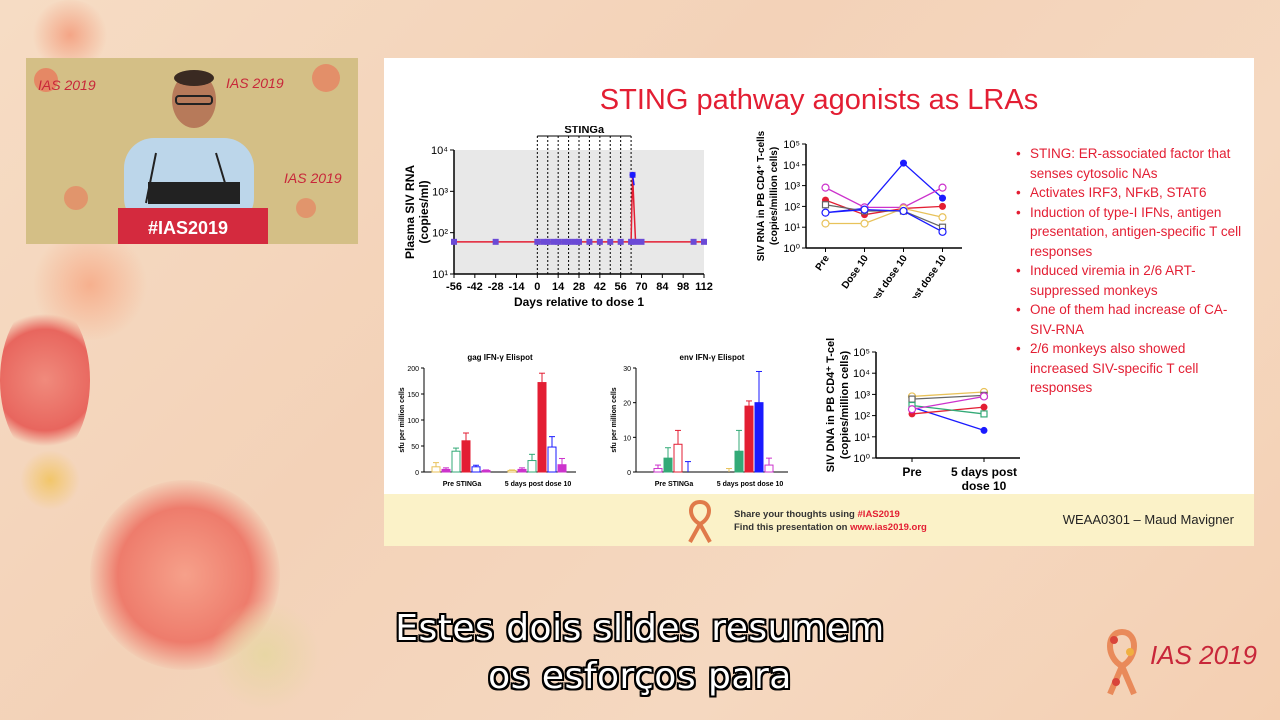  What do you see at coordinates (265, 655) in the screenshot?
I see `leaf-decoration` at bounding box center [265, 655].